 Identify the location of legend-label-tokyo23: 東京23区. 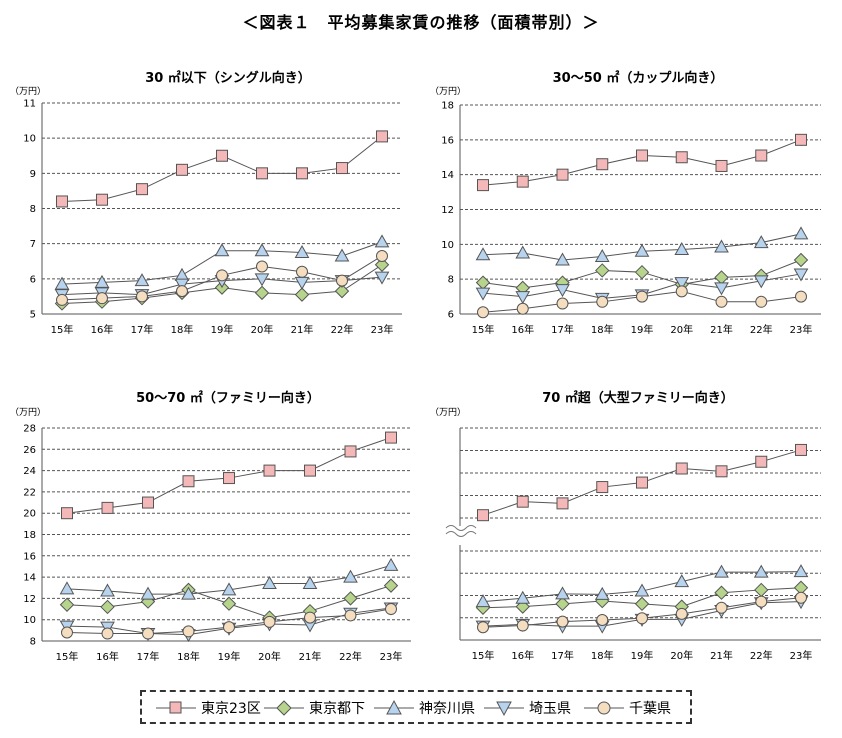
(231, 709).